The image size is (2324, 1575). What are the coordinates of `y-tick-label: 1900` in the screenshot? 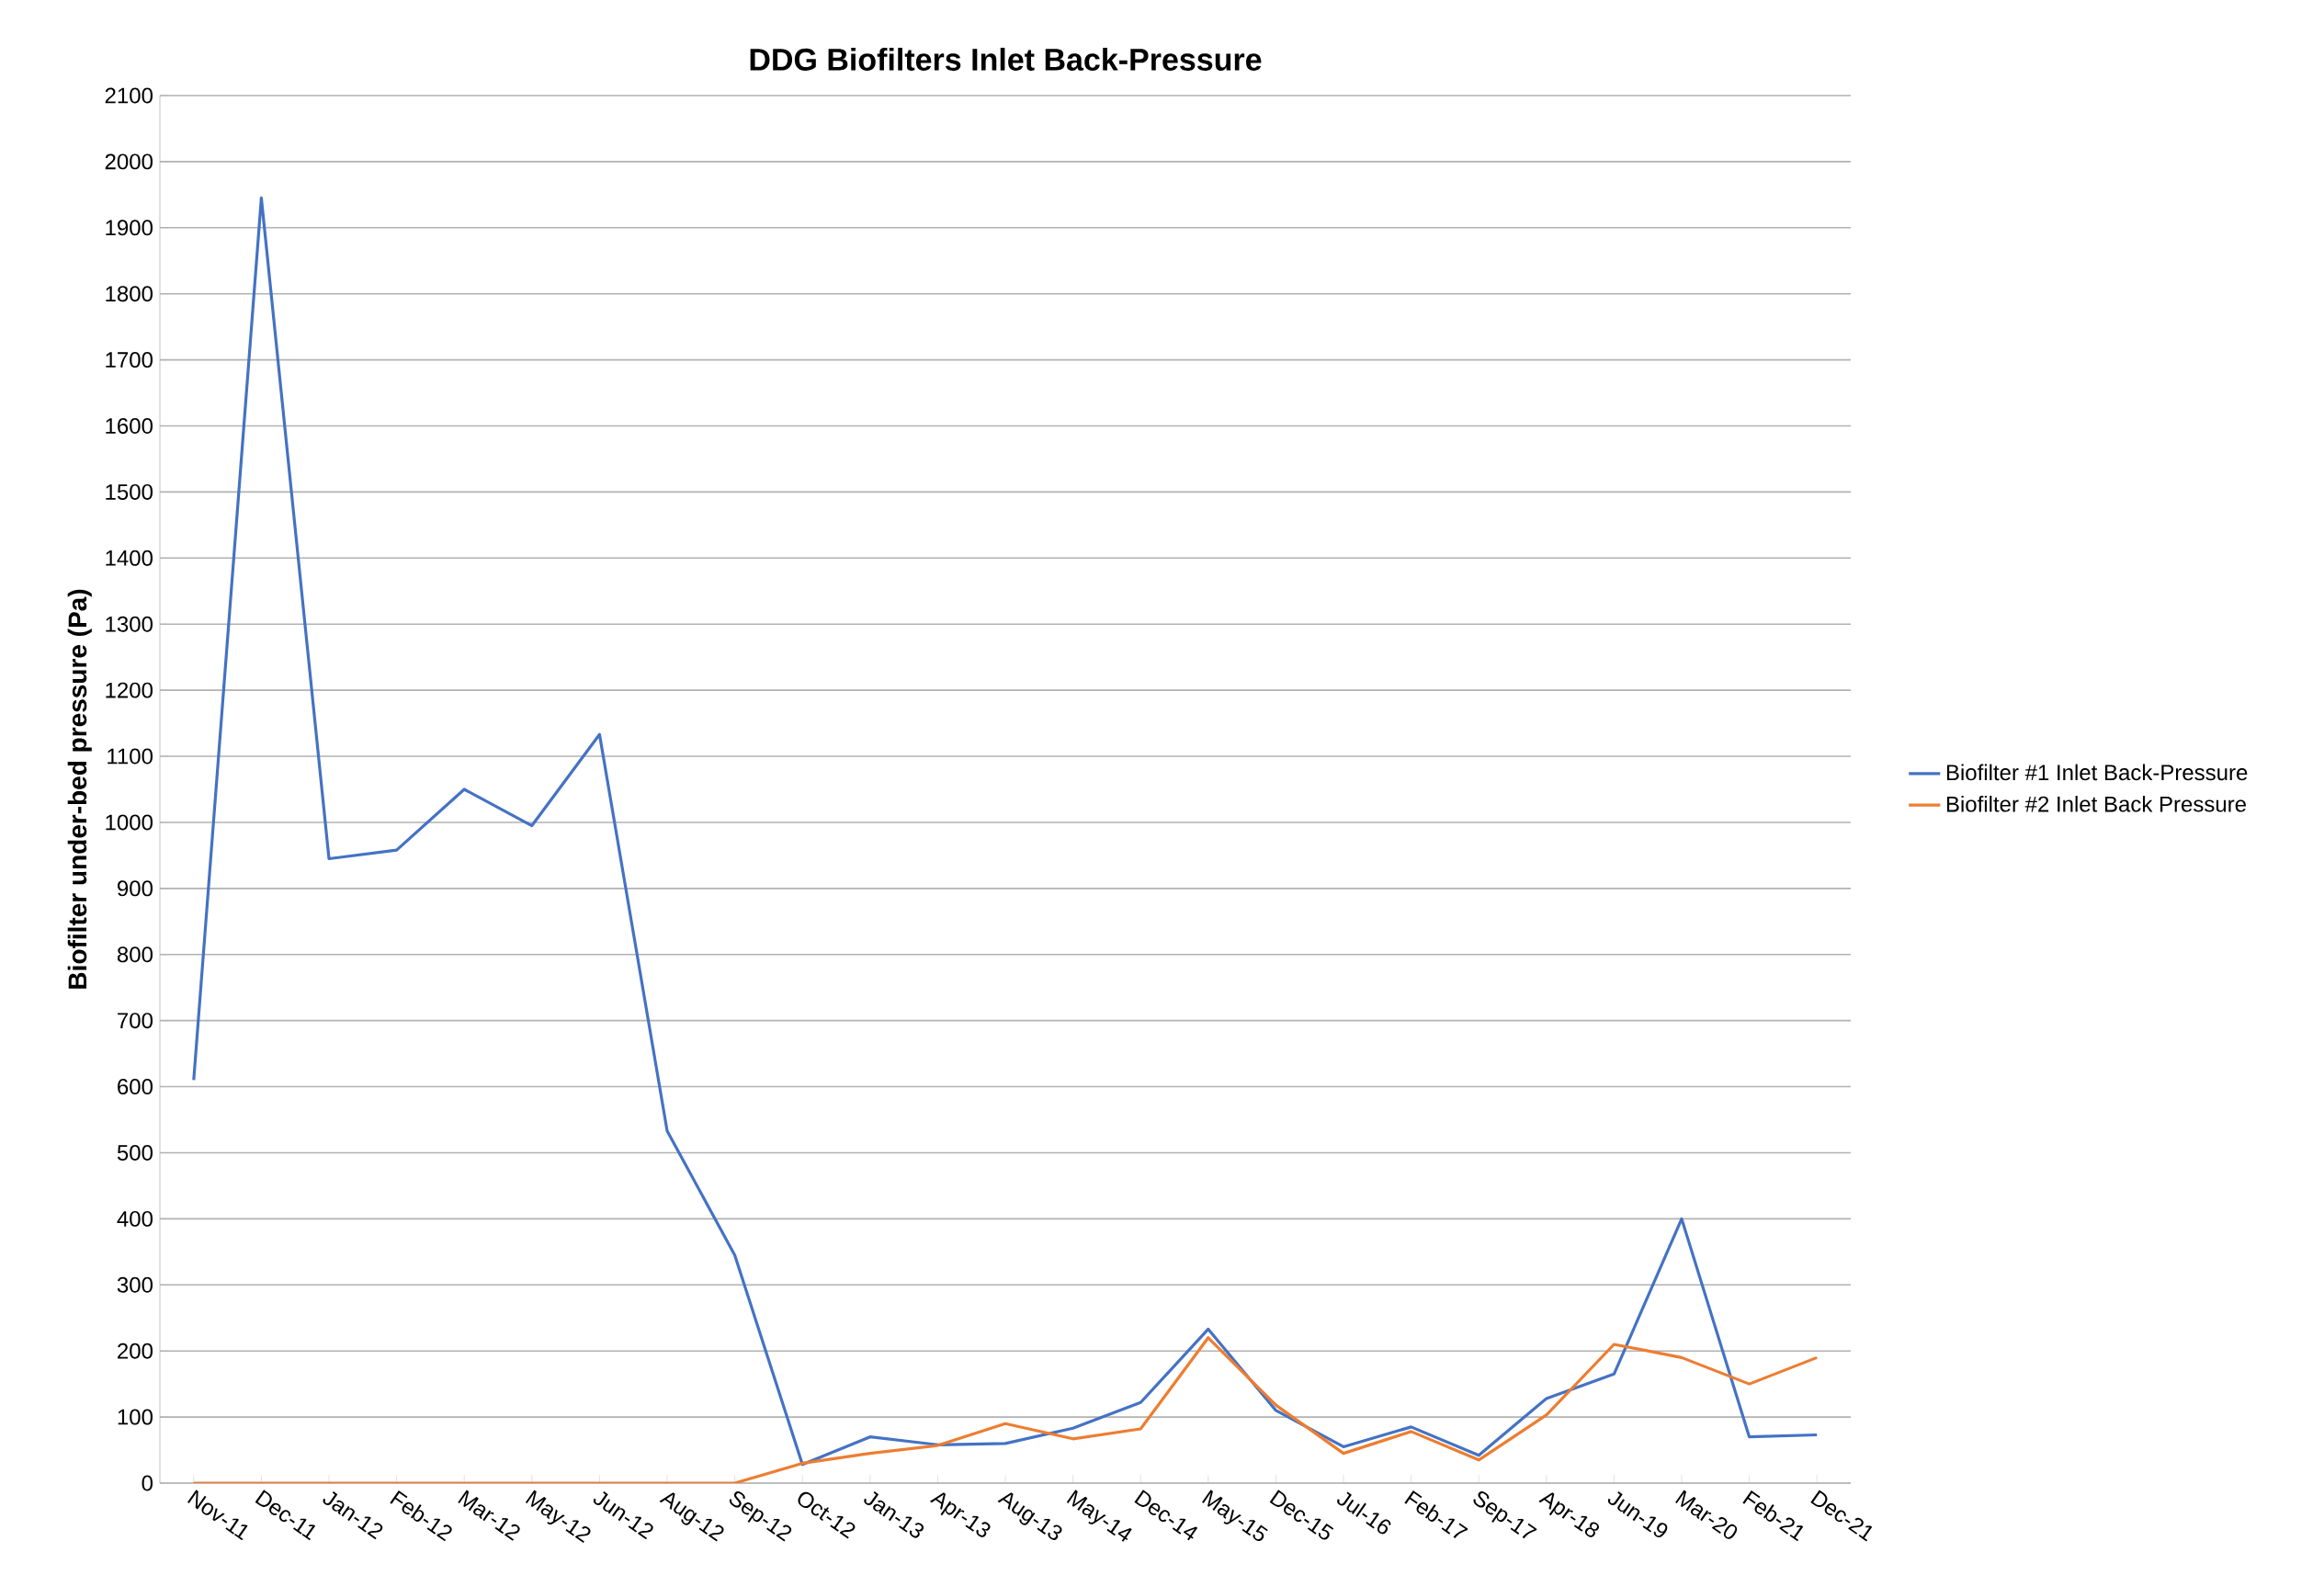 It's located at (129, 228).